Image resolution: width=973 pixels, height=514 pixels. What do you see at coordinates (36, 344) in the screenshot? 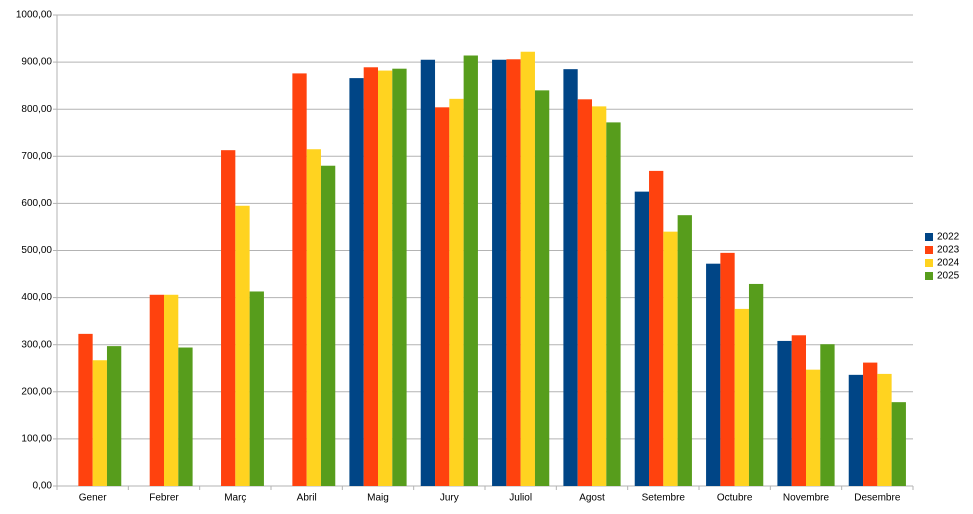
I see `y-tick-label: 300,00` at bounding box center [36, 344].